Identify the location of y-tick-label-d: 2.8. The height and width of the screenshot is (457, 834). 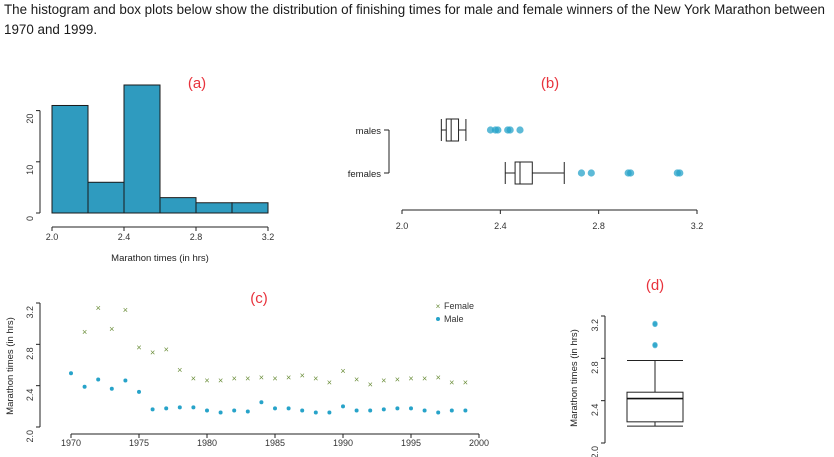
(595, 367).